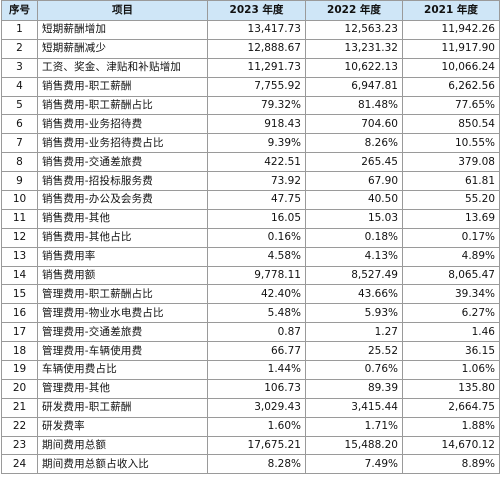 The width and height of the screenshot is (500, 480). I want to click on table-row: 7 销售费用-业务招待费占比 9.39% 8.26% 10.55%, so click(250, 143).